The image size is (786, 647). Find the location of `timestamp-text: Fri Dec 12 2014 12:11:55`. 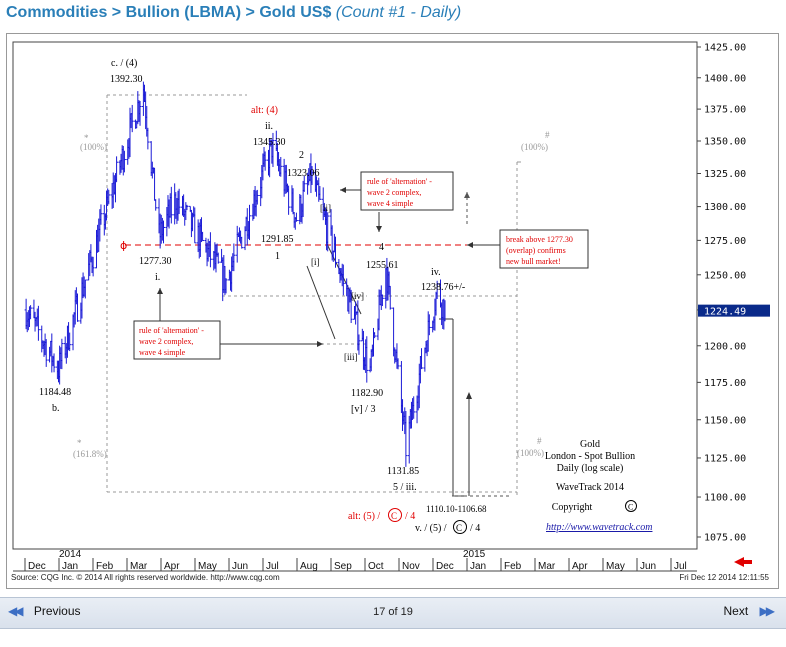

timestamp-text: Fri Dec 12 2014 12:11:55 is located at coordinates (724, 577).